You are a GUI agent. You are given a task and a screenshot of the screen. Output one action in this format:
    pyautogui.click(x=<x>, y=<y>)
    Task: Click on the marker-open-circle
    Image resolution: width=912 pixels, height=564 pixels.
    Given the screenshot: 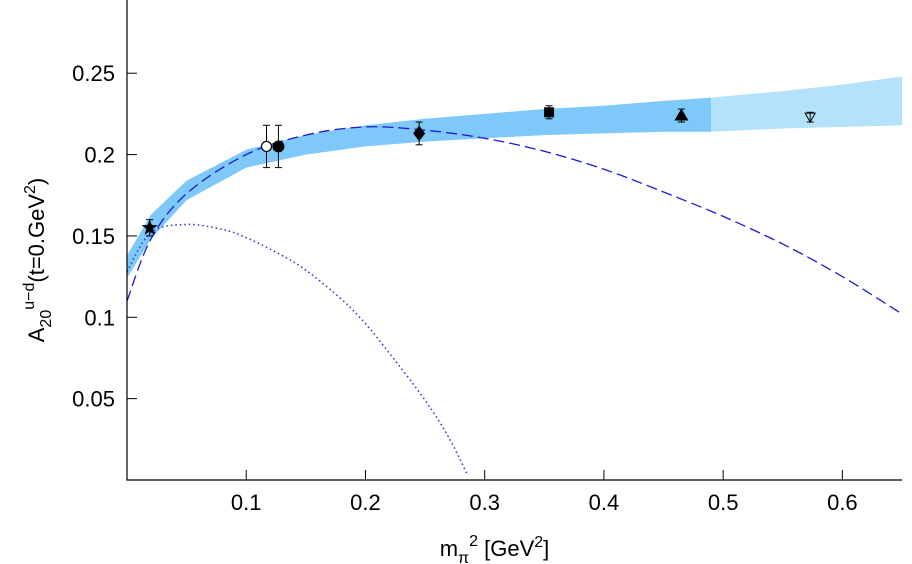 What is the action you would take?
    pyautogui.click(x=266, y=146)
    